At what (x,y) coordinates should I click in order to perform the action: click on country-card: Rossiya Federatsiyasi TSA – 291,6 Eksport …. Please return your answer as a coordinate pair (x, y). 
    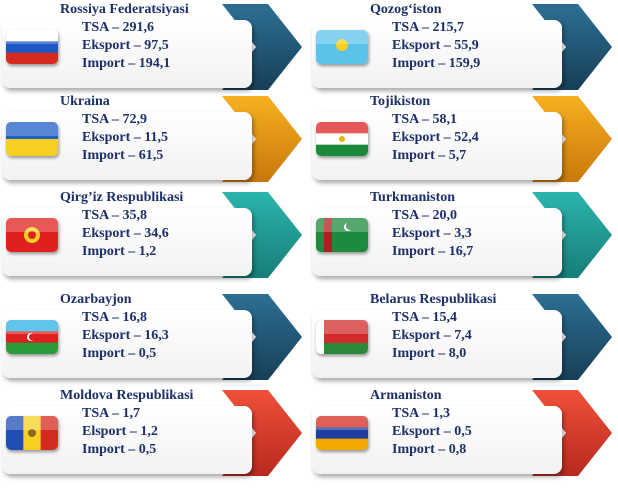
    Looking at the image, I should click on (154, 47).